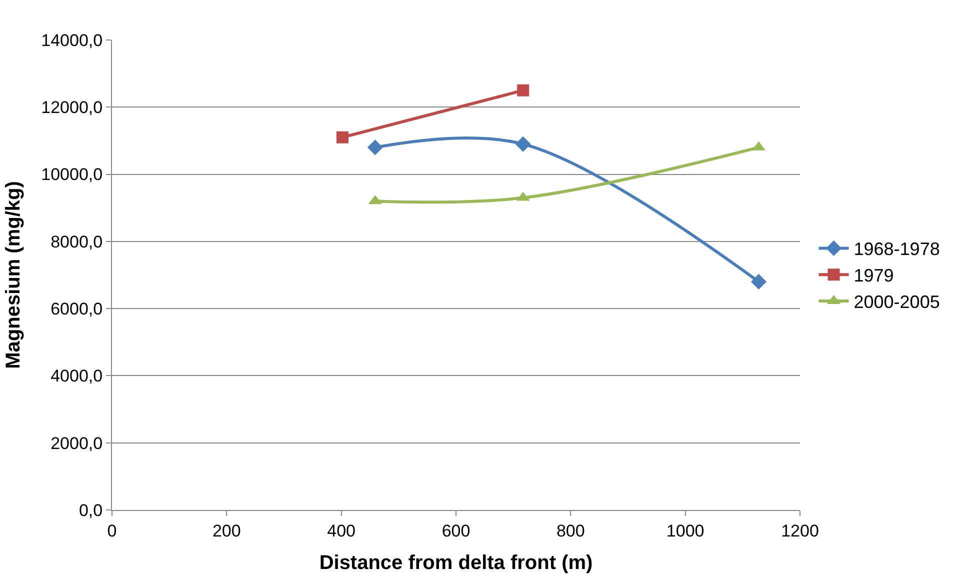 The height and width of the screenshot is (581, 958). I want to click on x-tick-label: 200, so click(226, 530).